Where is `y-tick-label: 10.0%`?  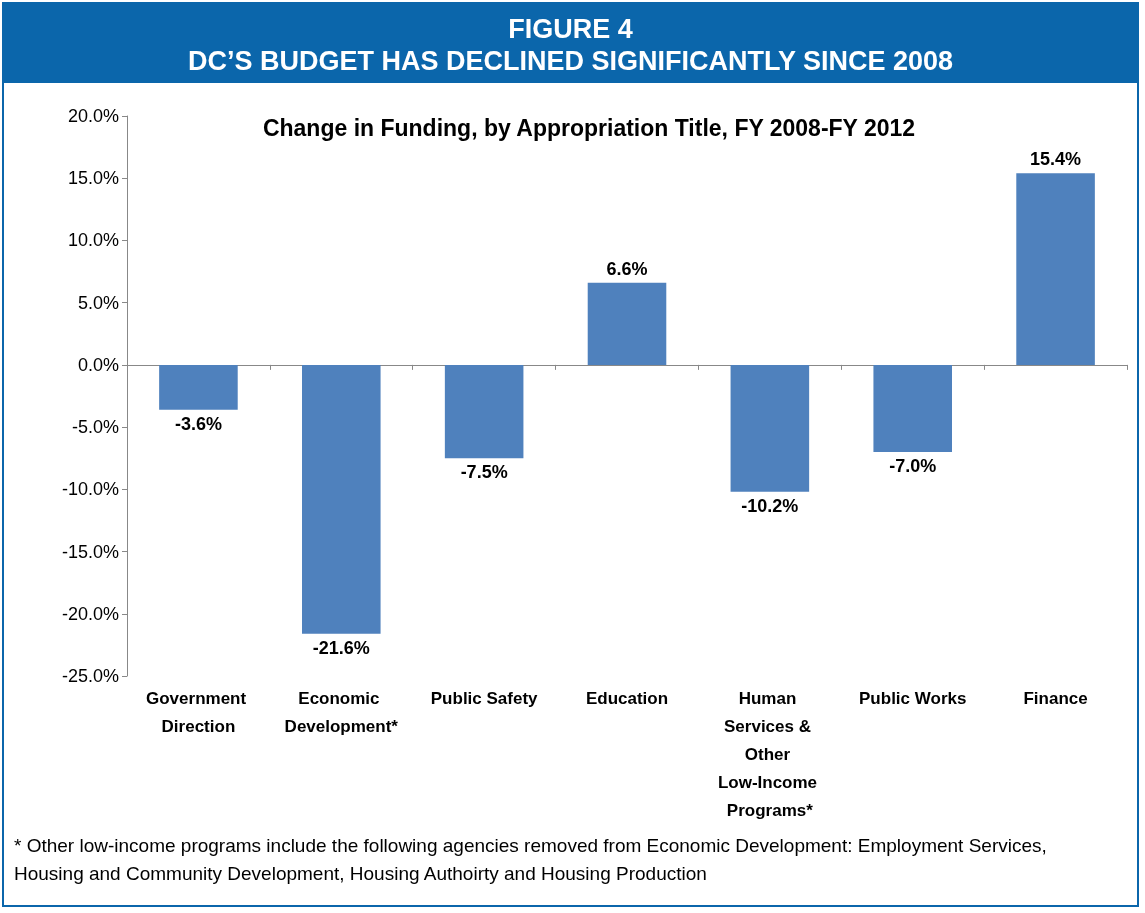
y-tick-label: 10.0% is located at coordinates (93, 240).